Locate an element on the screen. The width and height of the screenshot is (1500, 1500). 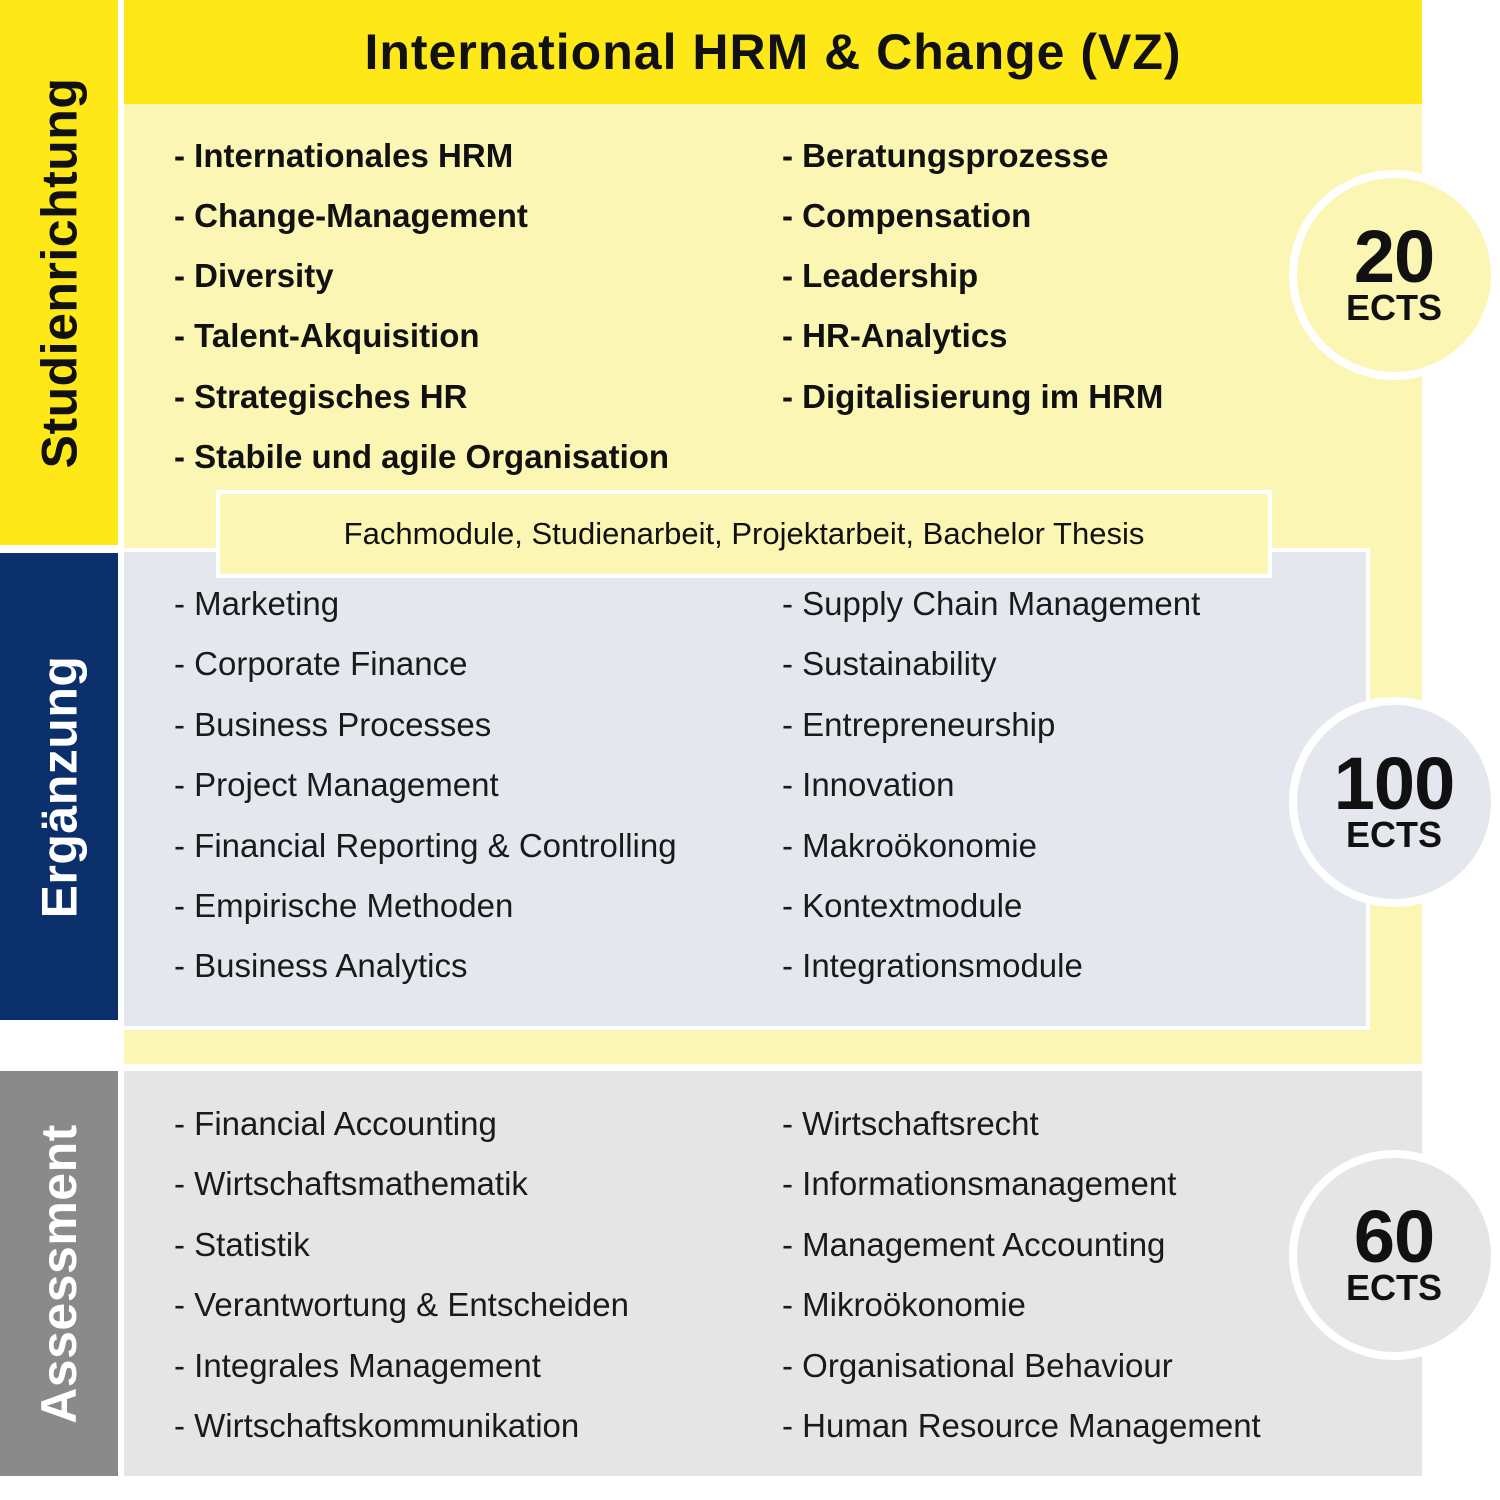
list-item: - Supply Chain Management is located at coordinates (991, 603).